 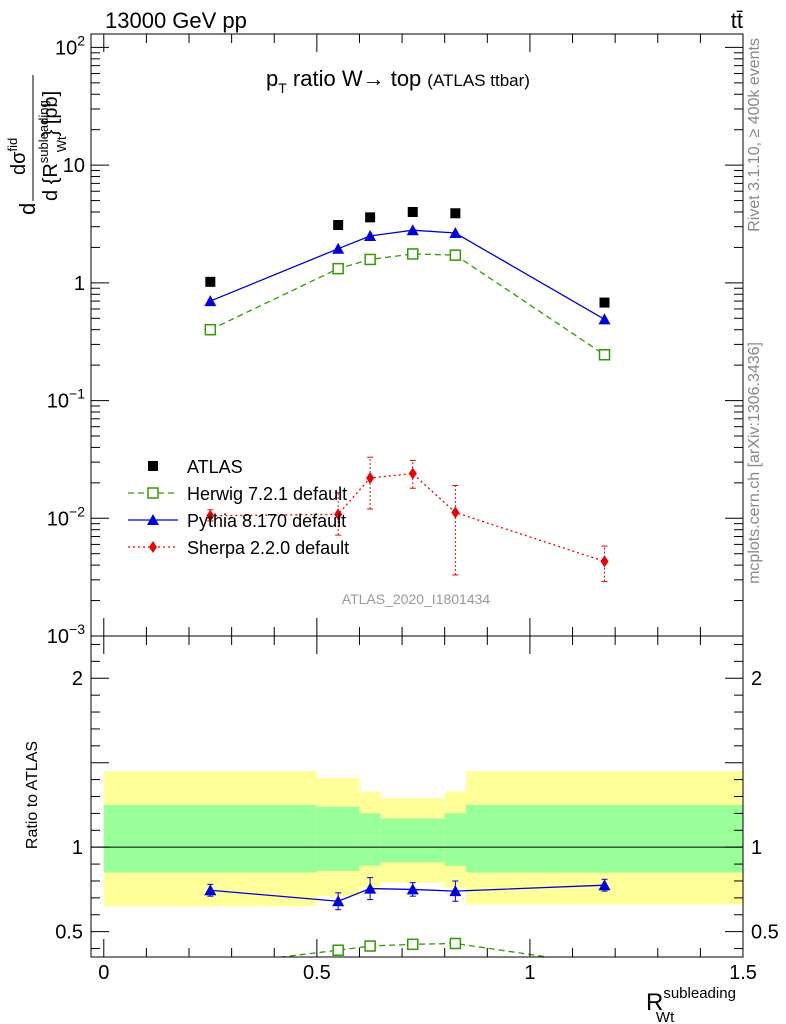 I want to click on ratio-y-tick-label-right: 2, so click(x=756, y=679).